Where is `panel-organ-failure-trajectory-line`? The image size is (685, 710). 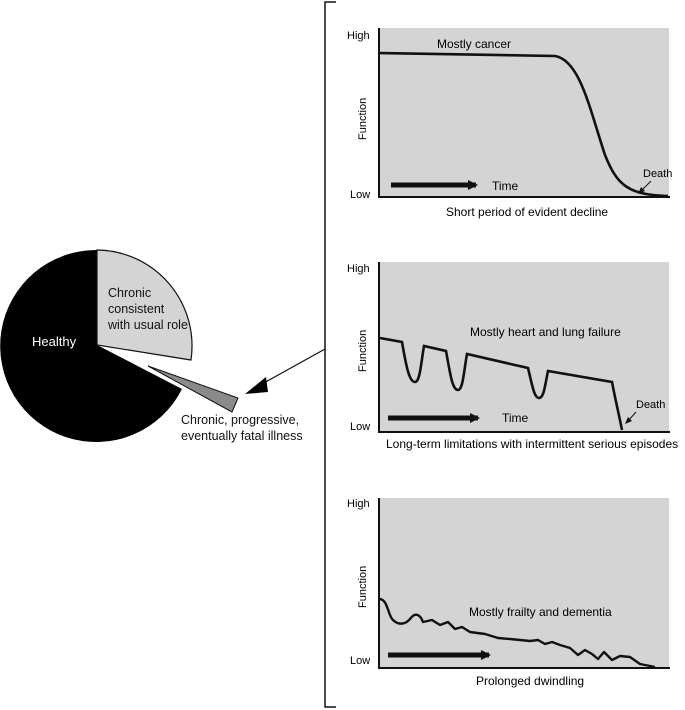
panel-organ-failure-trajectory-line is located at coordinates (501, 383).